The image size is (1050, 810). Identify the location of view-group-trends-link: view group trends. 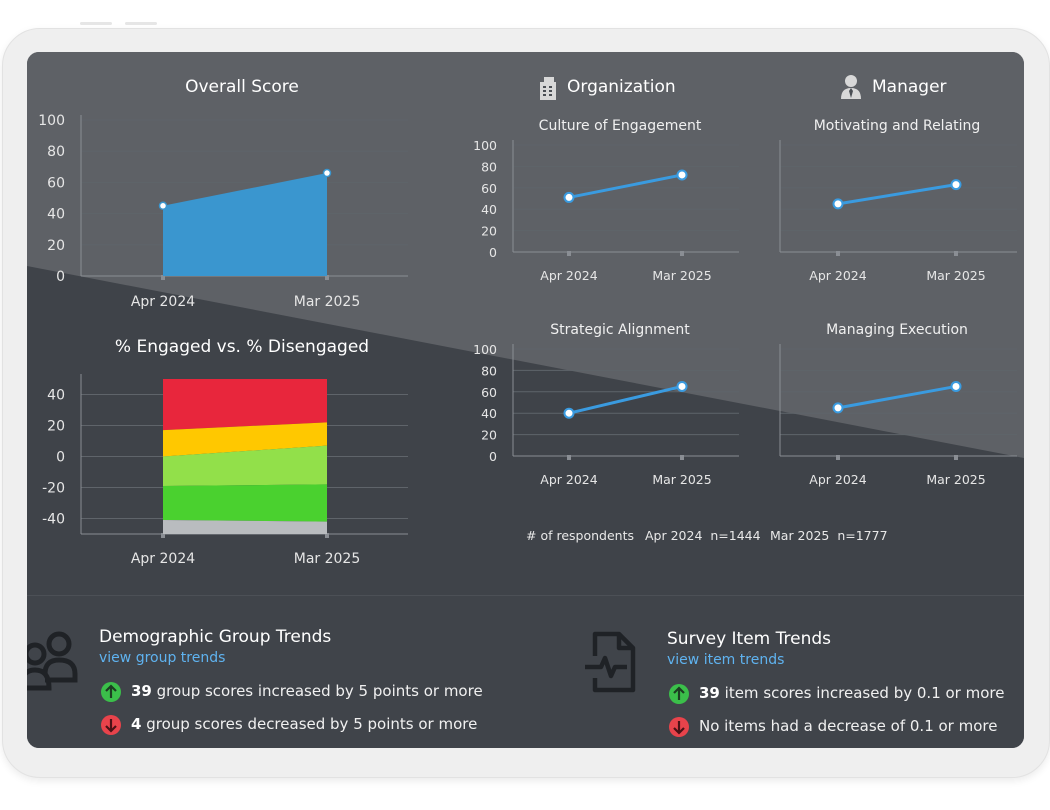
(162, 658).